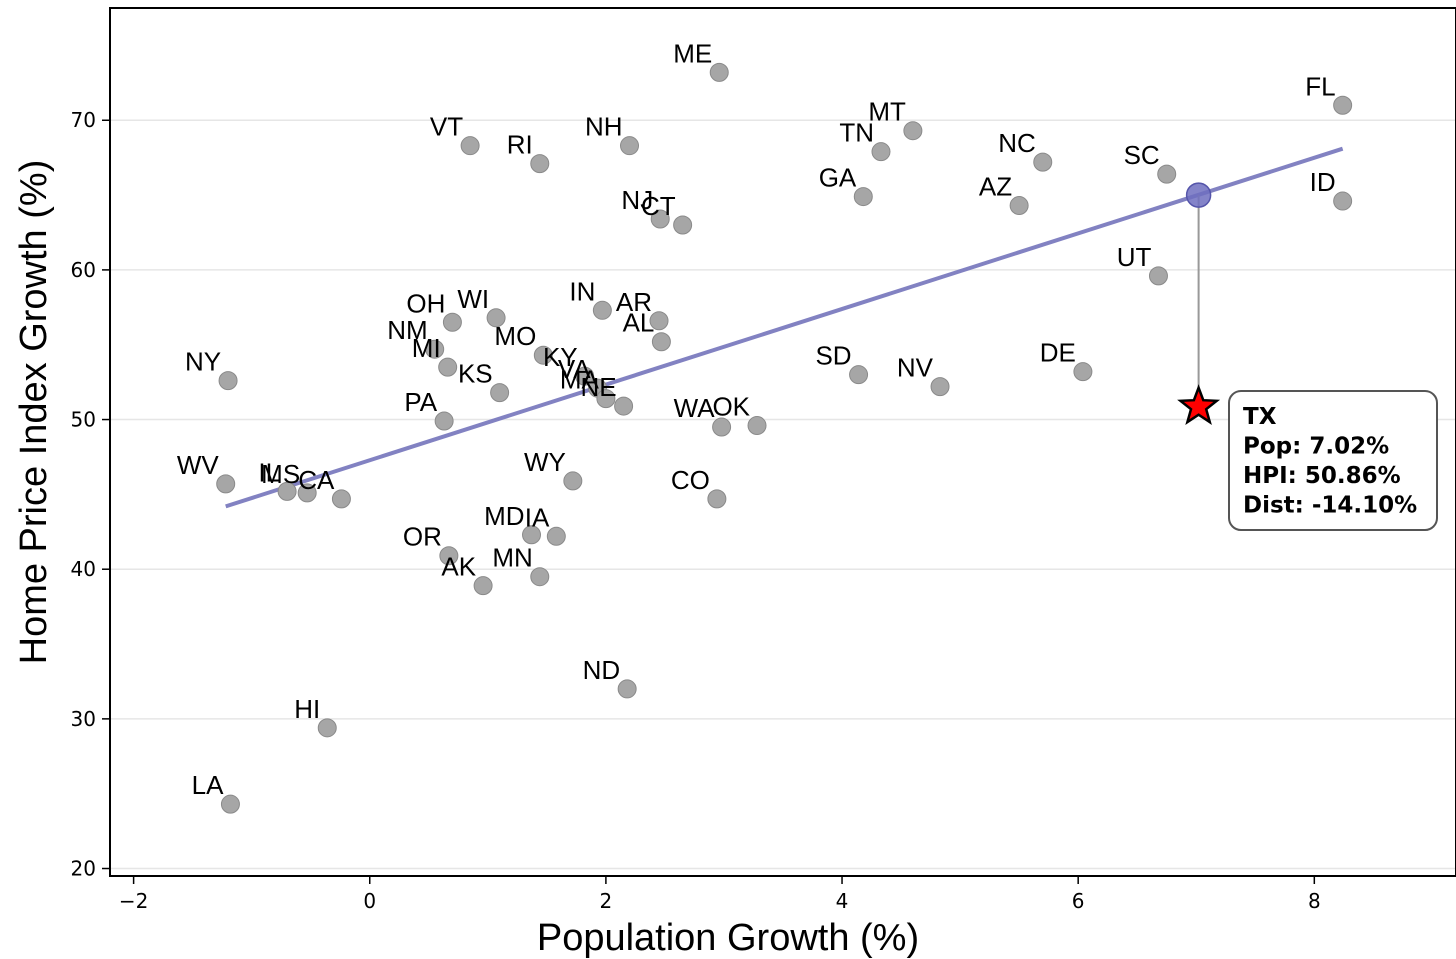 The width and height of the screenshot is (1456, 959). Describe the element at coordinates (475, 374) in the screenshot. I see `point-label-ks: KS` at that location.